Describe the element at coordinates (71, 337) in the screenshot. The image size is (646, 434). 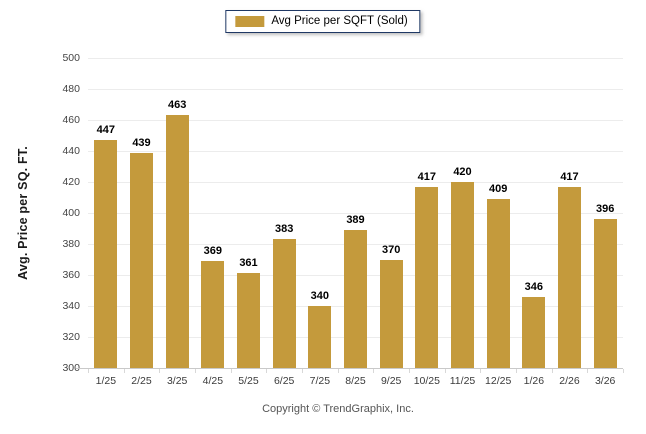
I see `y-axis-tick-label: 320` at that location.